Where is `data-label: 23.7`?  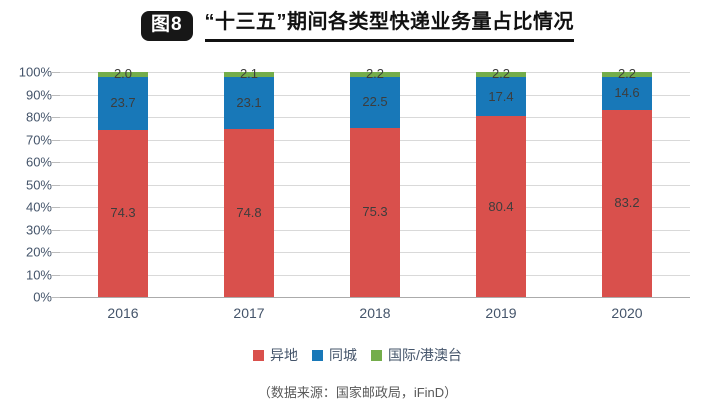
data-label: 23.7 is located at coordinates (123, 103).